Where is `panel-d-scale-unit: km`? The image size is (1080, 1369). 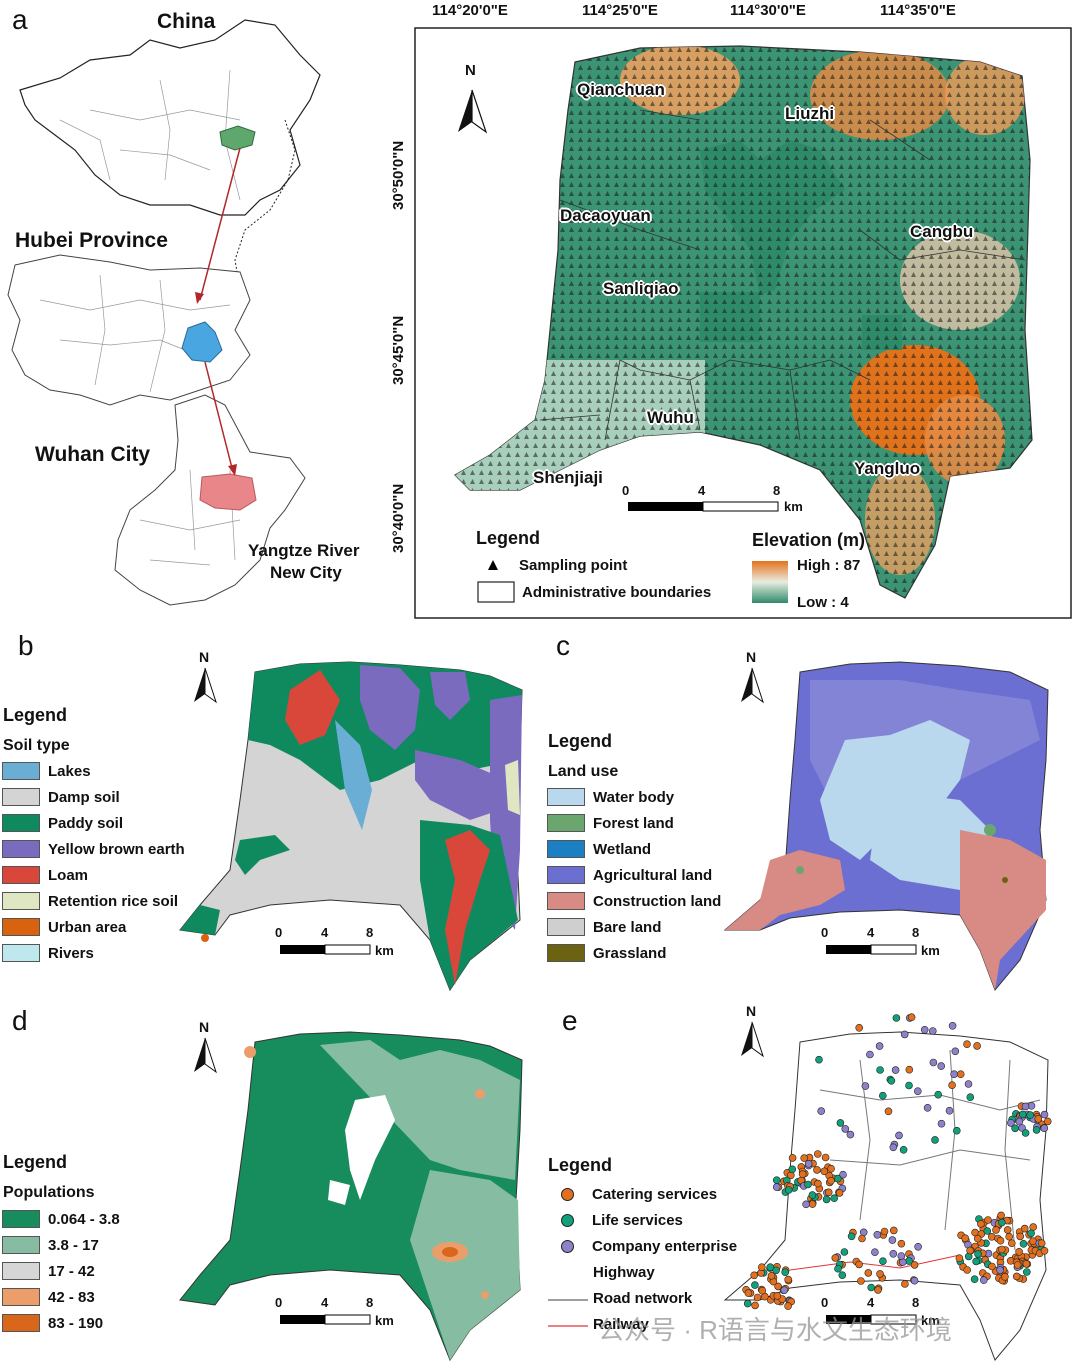 panel-d-scale-unit: km is located at coordinates (384, 1320).